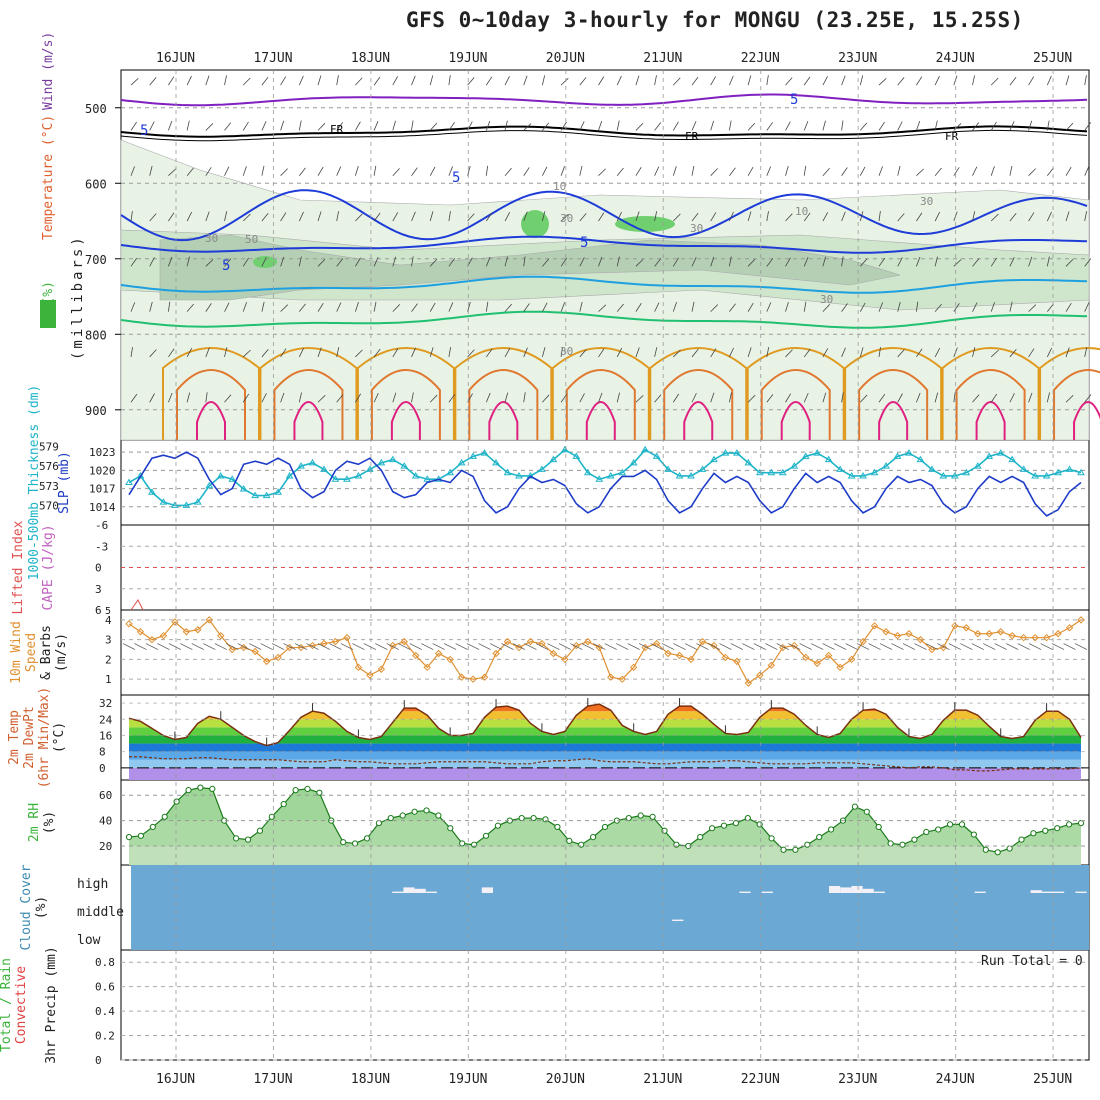 The image size is (1100, 1100). What do you see at coordinates (14, 737) in the screenshot?
I see `axis-label-text: 2m Temp` at bounding box center [14, 737].